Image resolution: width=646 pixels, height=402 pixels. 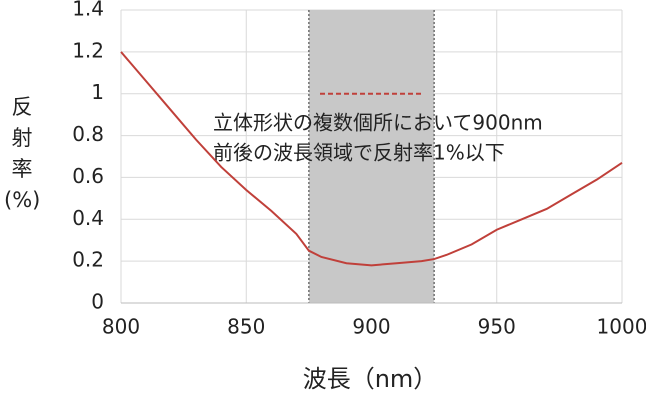 I want to click on x-tick-label: 950, so click(x=497, y=327).